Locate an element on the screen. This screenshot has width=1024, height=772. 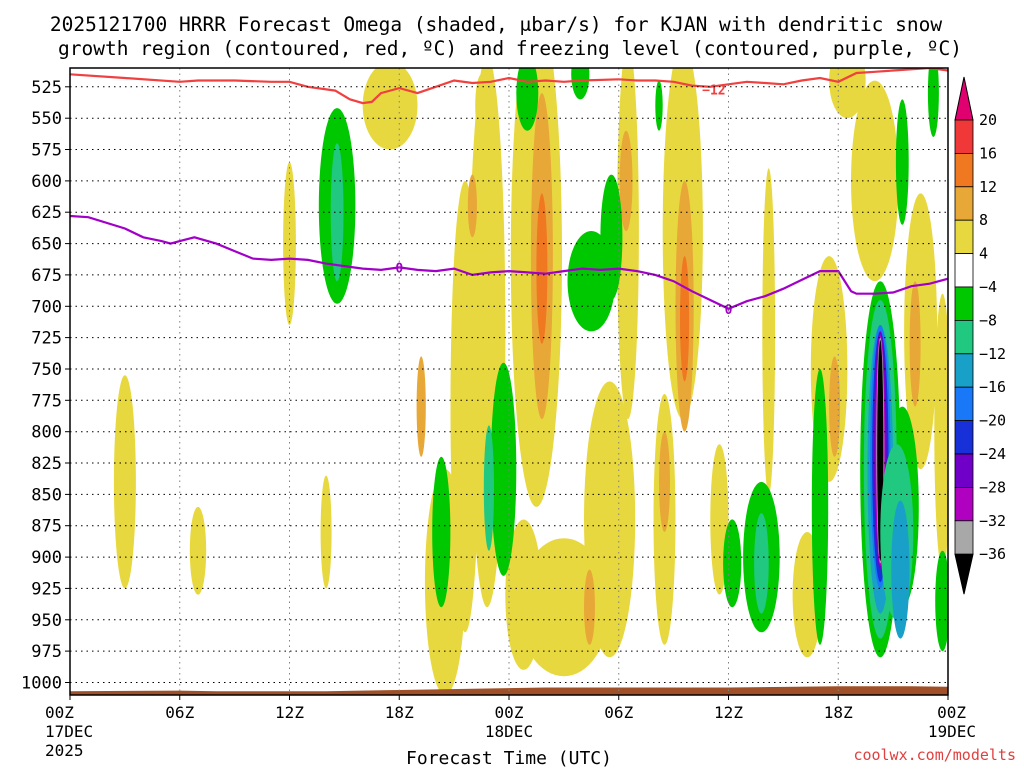
colorbar-label-13: −36 is located at coordinates (992, 554).